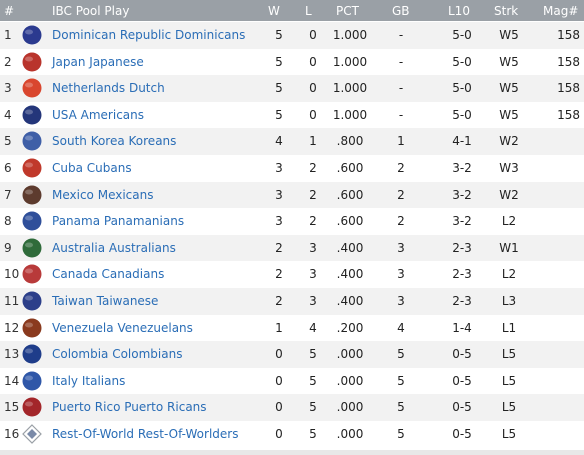 Image resolution: width=584 pixels, height=455 pixels. I want to click on team-name-link: Venezuela Venezuelans, so click(122, 327).